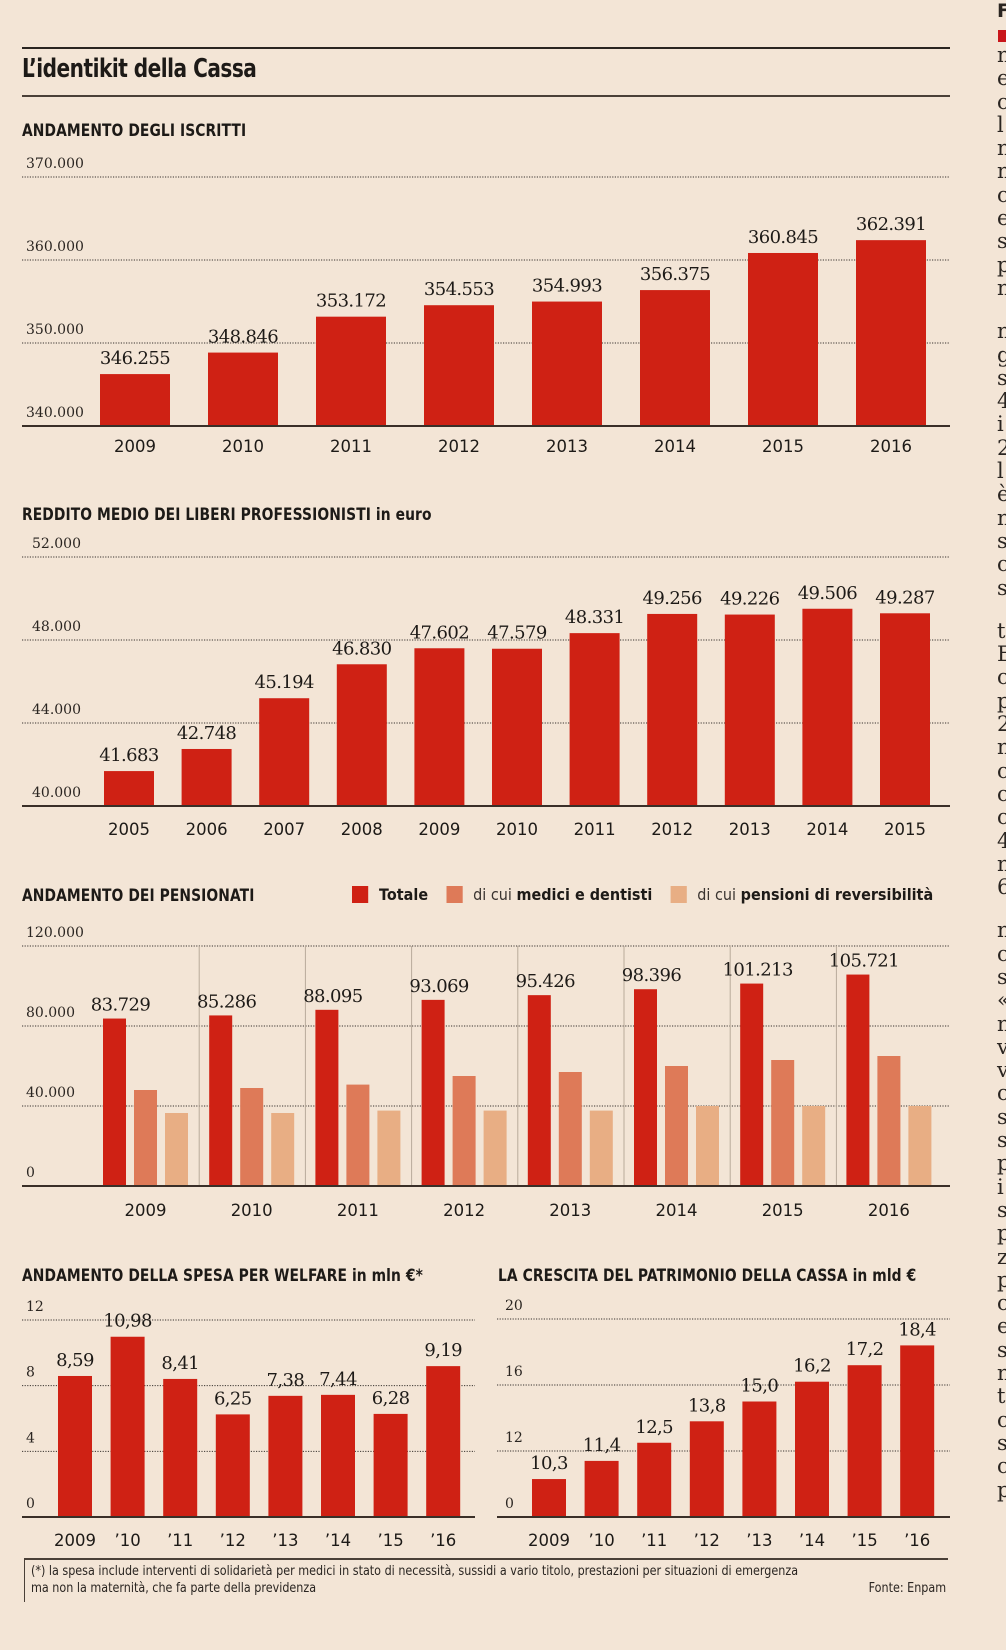  Describe the element at coordinates (390, 1540) in the screenshot. I see `x-category-label: ’15` at that location.